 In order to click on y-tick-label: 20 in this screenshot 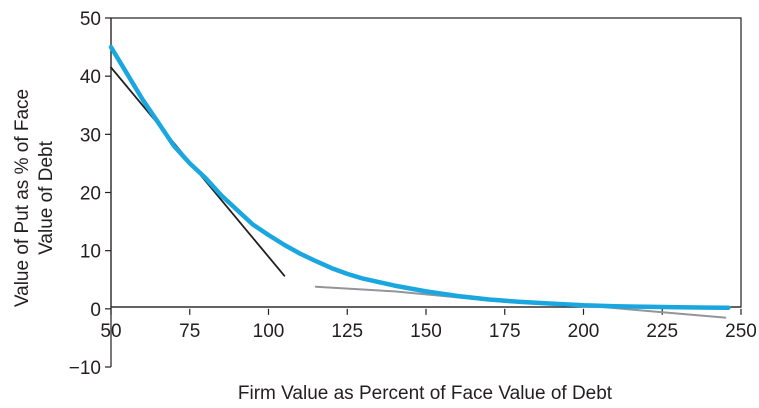, I will do `click(90, 194)`.